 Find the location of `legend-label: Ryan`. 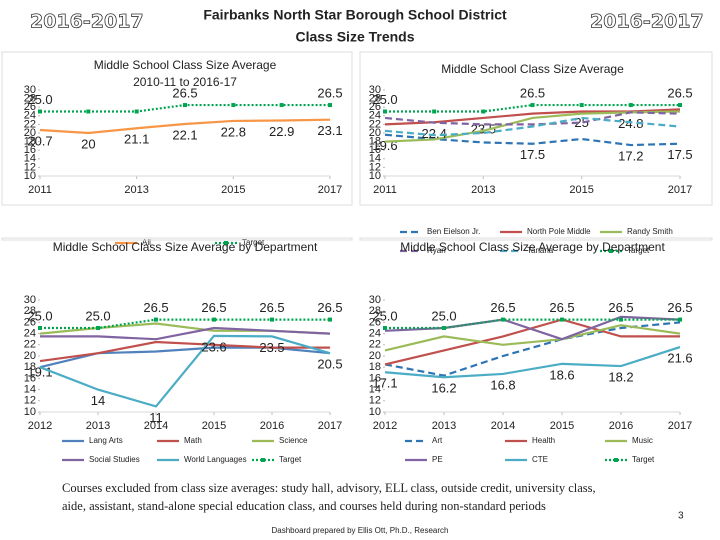

legend-label: Ryan is located at coordinates (436, 250).